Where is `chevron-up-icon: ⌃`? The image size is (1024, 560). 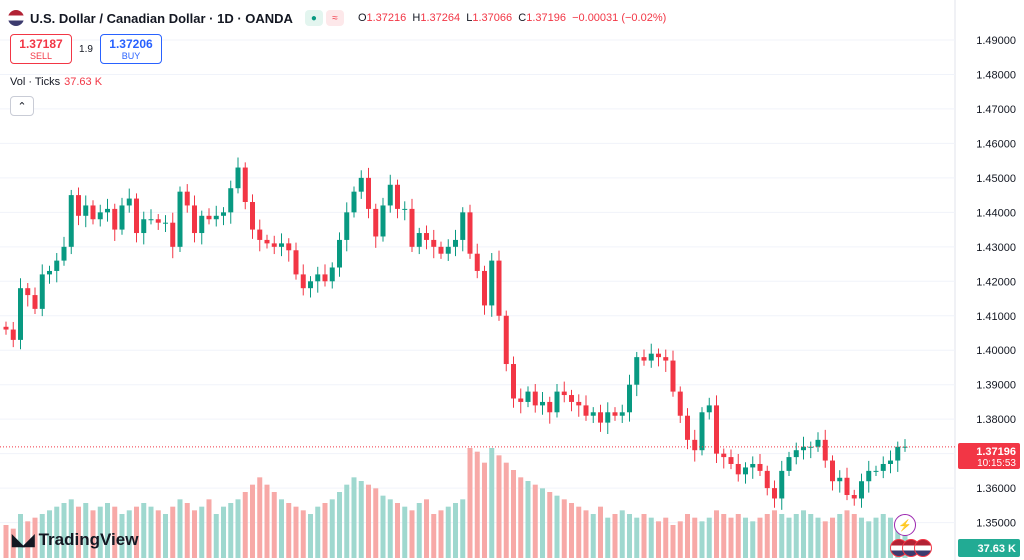
chevron-up-icon: ⌃ is located at coordinates (22, 106).